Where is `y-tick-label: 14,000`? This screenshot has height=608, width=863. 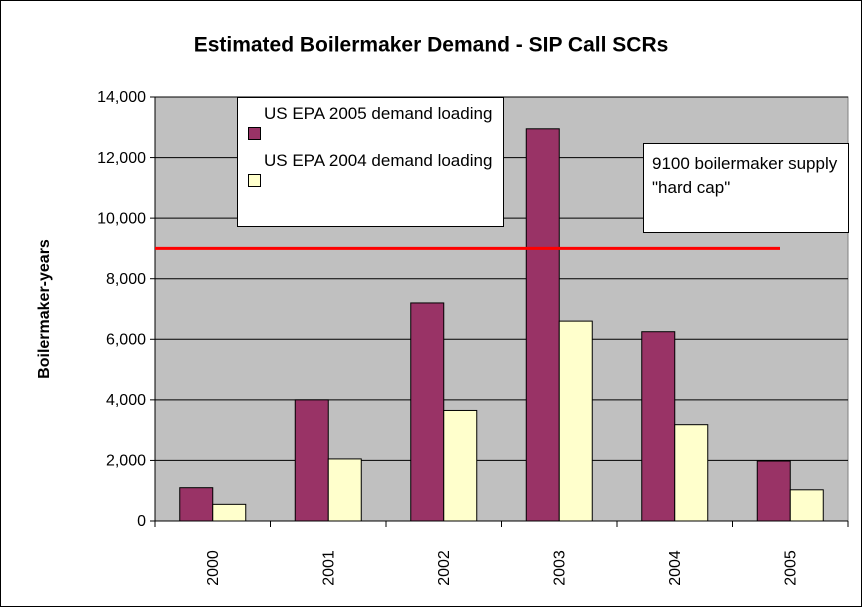 y-tick-label: 14,000 is located at coordinates (121, 97).